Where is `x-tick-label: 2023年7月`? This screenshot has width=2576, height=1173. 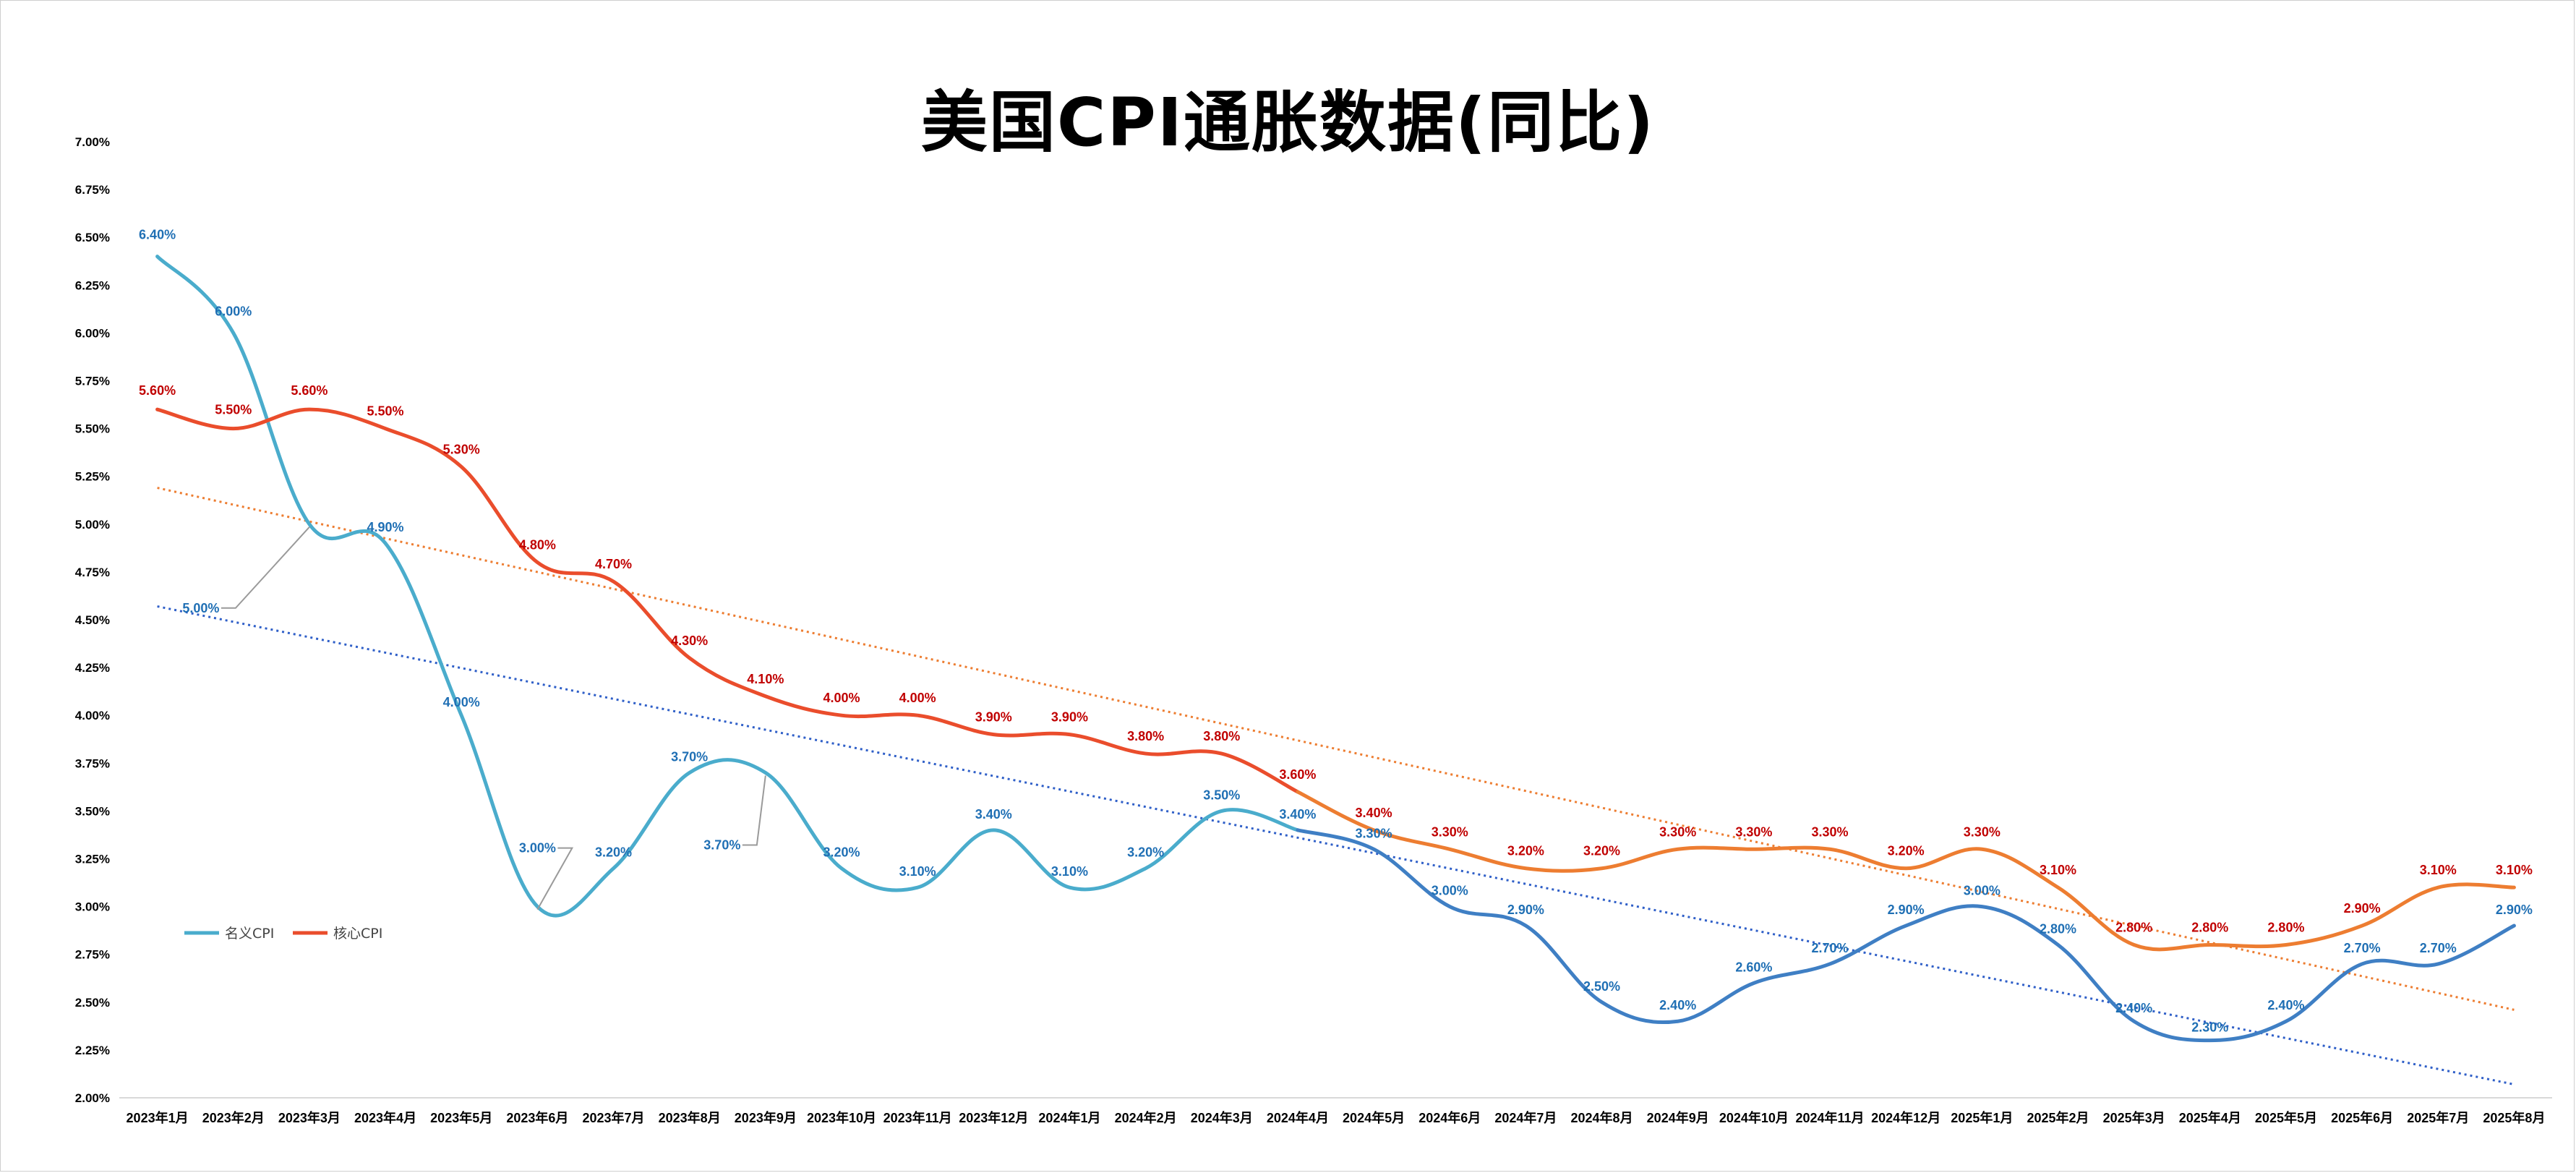
x-tick-label: 2023年7月 is located at coordinates (613, 1117).